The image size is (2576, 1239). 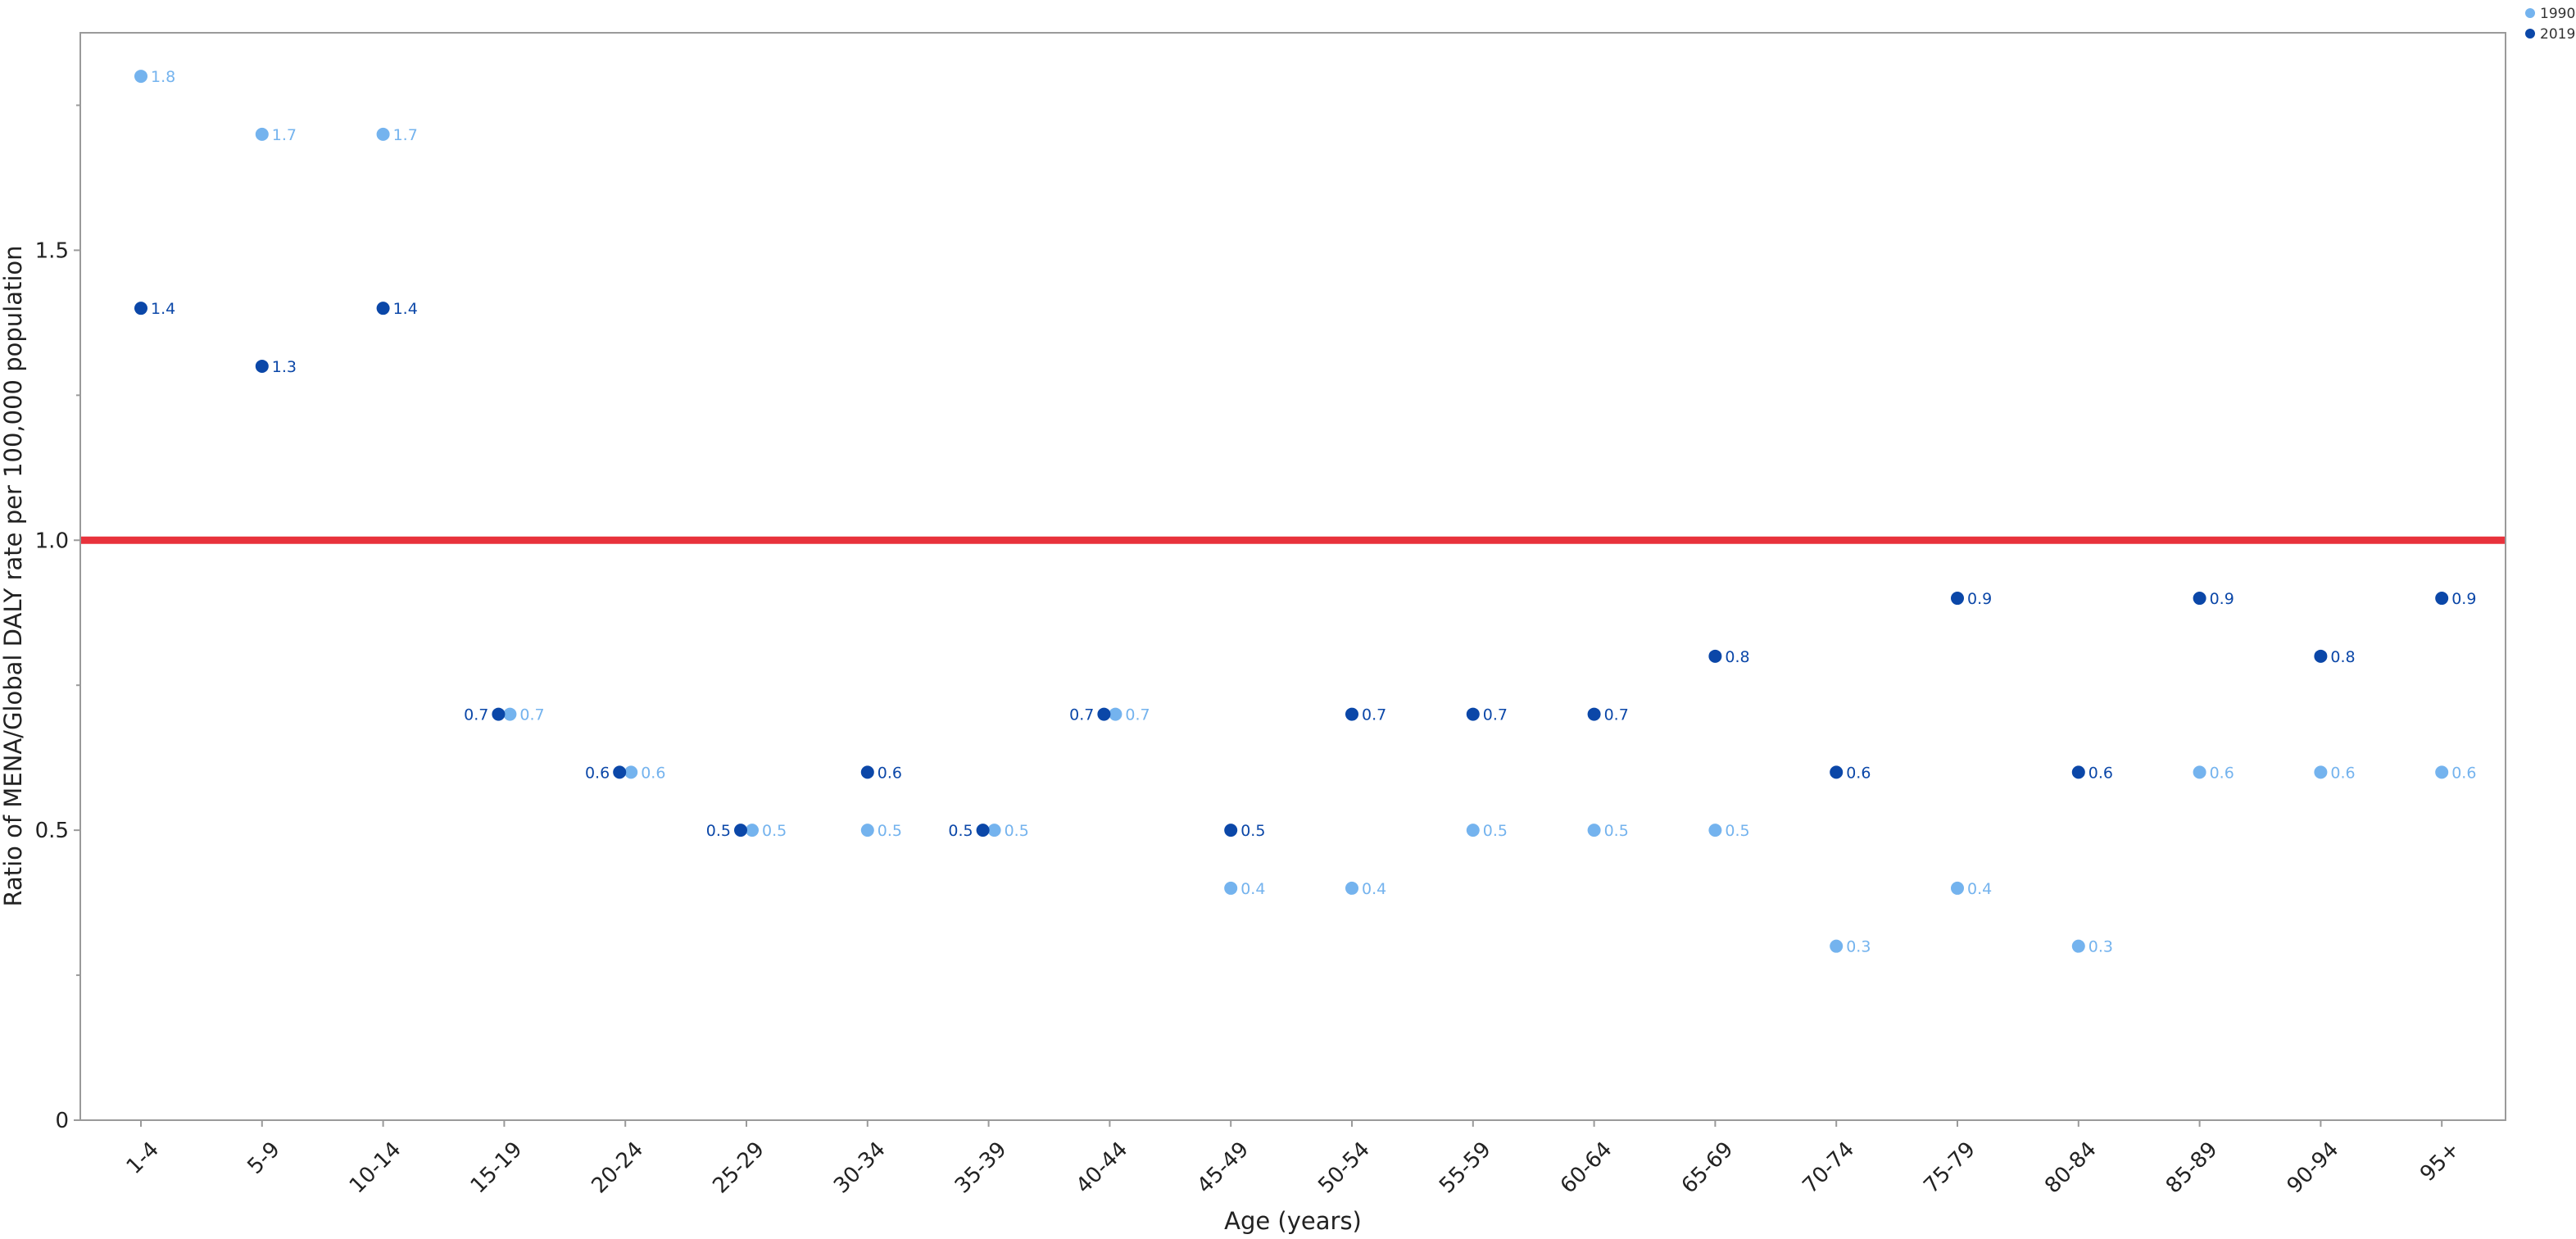 I want to click on x-axis-title: Age (years), so click(x=1293, y=1221).